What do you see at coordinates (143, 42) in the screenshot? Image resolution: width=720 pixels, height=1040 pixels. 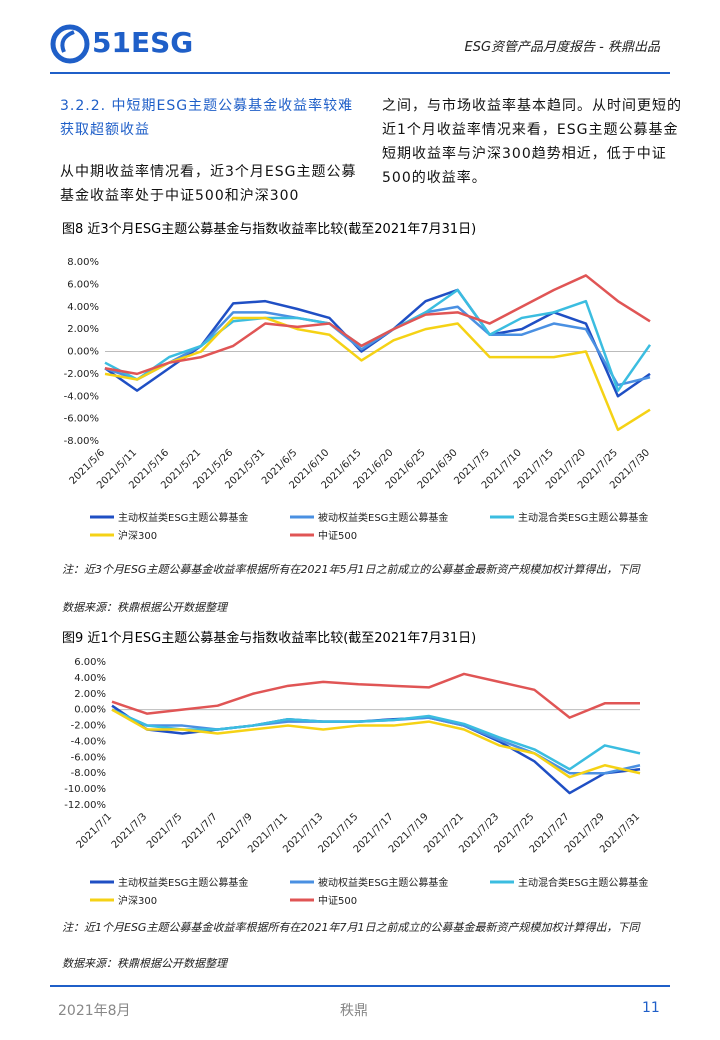 I see `logo-text: 51ESG` at bounding box center [143, 42].